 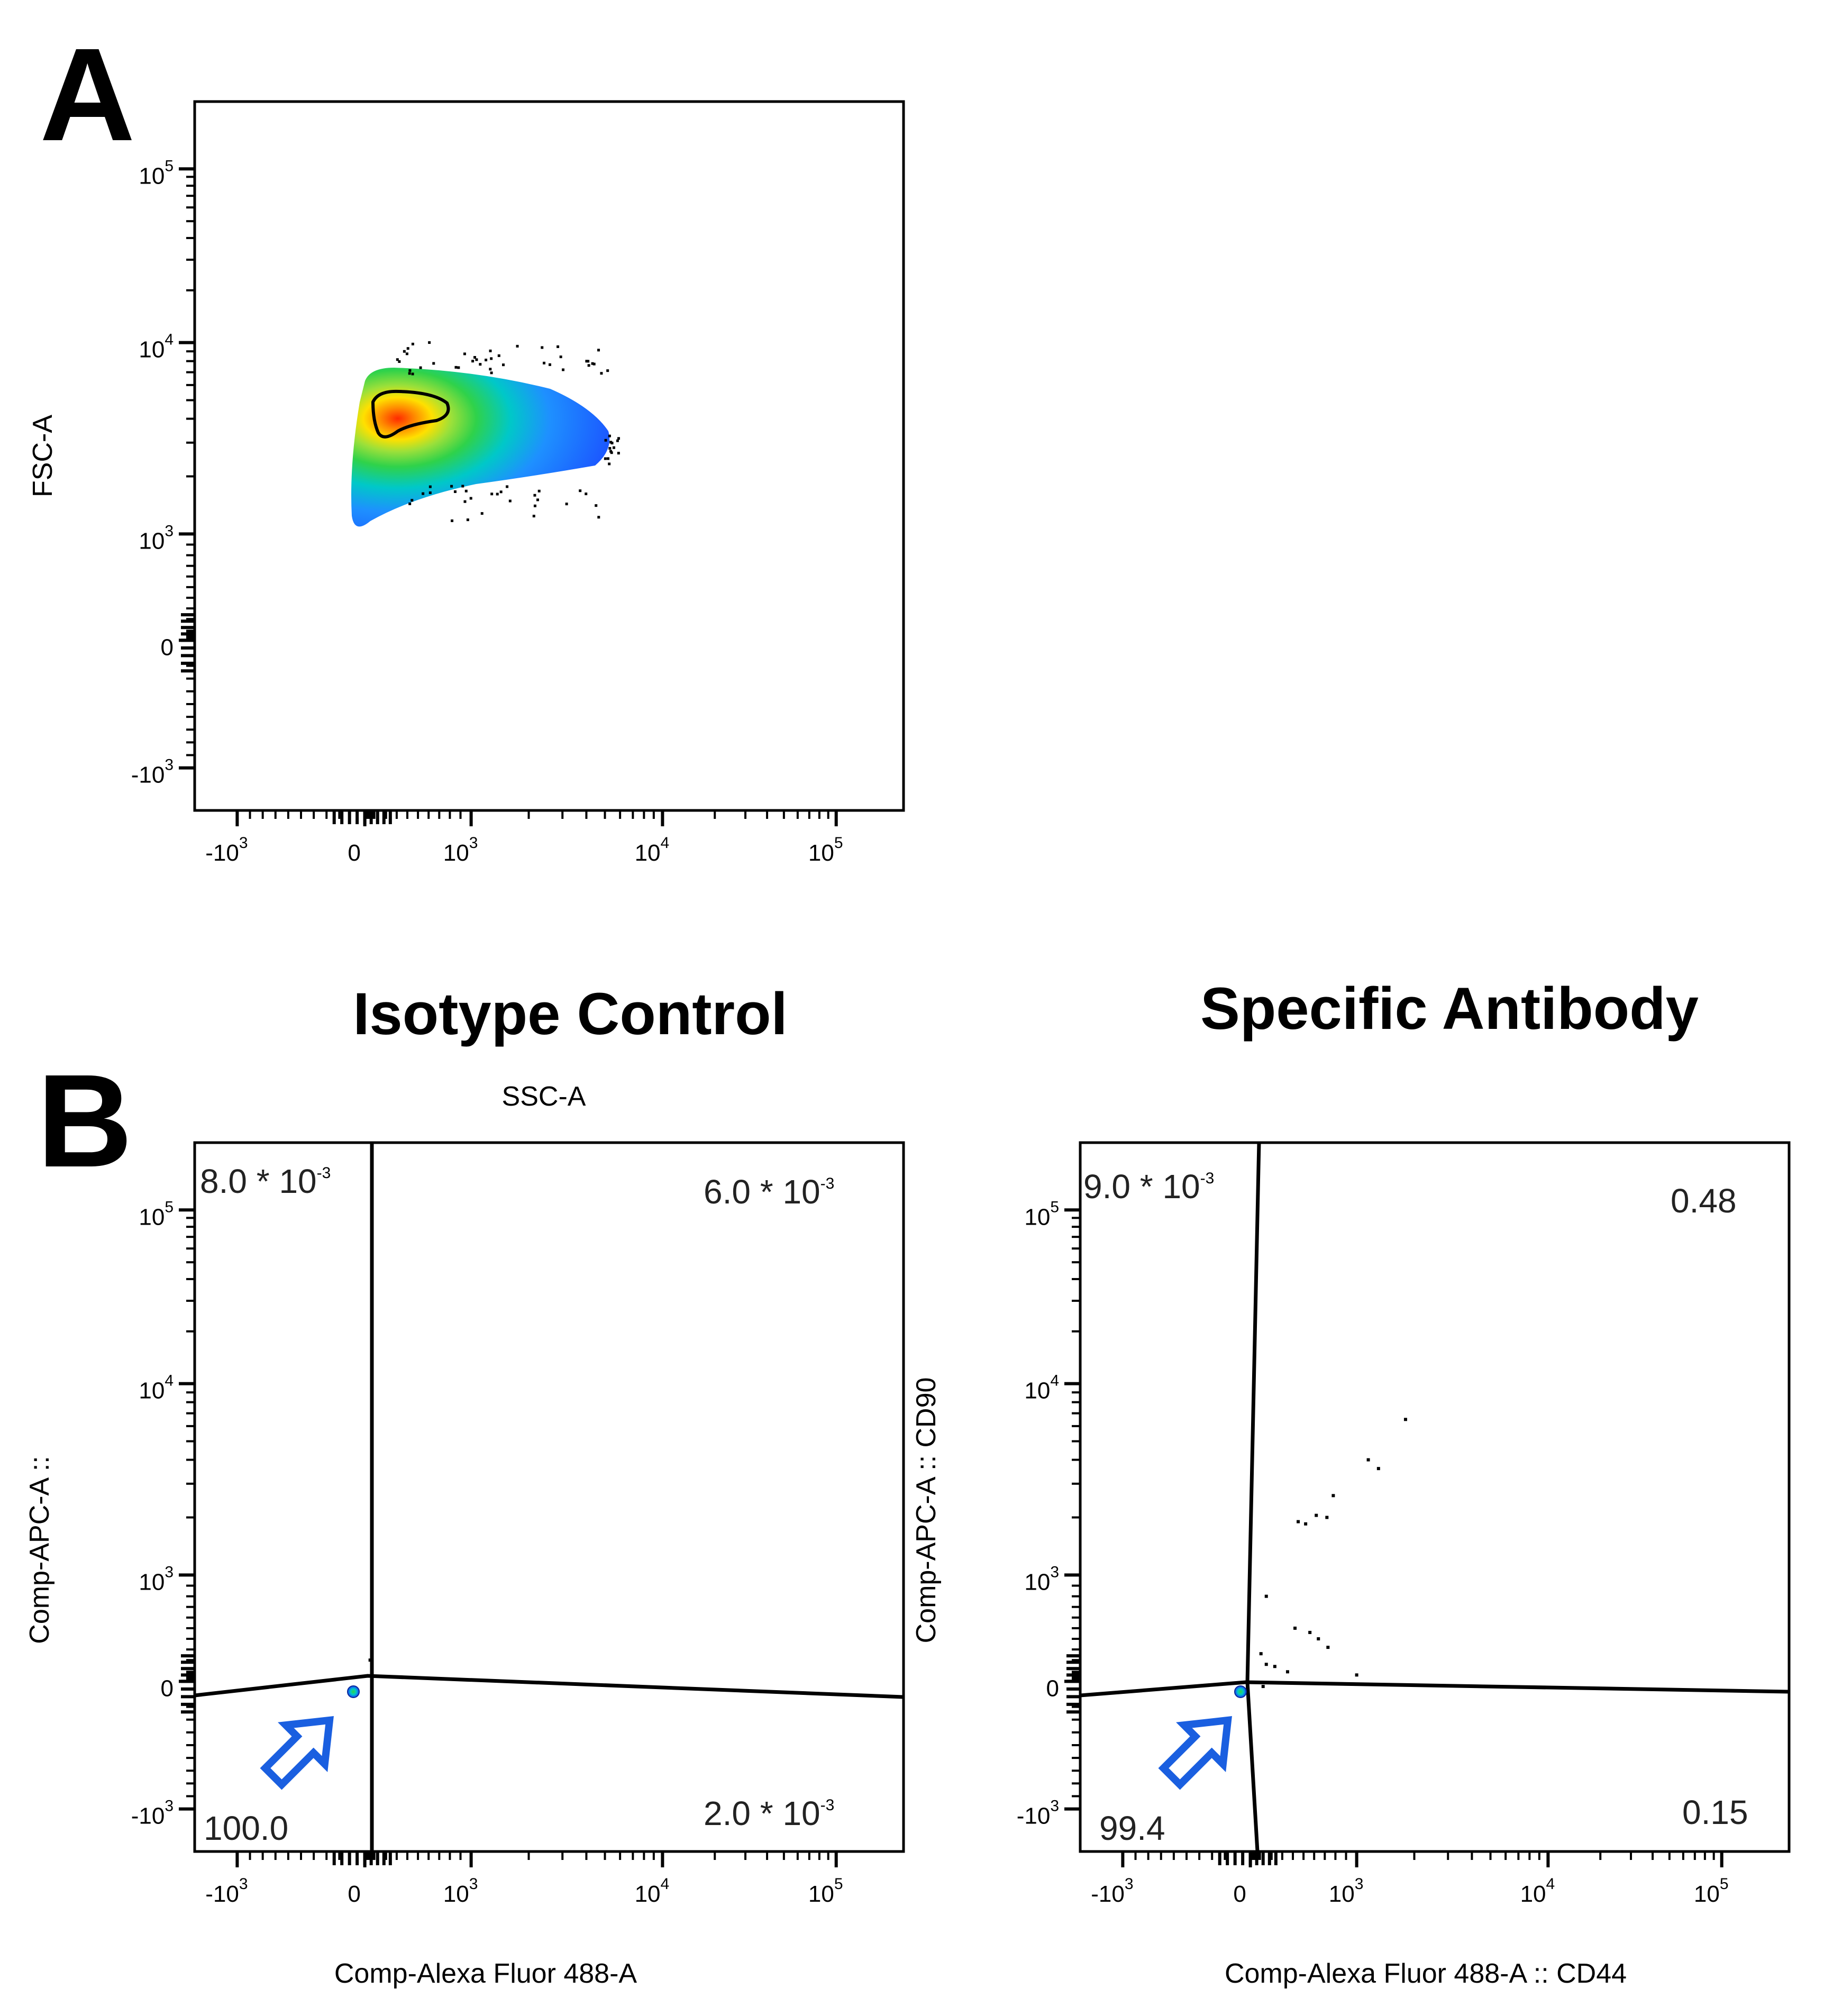 What do you see at coordinates (486, 1974) in the screenshot?
I see `isotype-x-label: Comp-Alexa Fluor 488-A` at bounding box center [486, 1974].